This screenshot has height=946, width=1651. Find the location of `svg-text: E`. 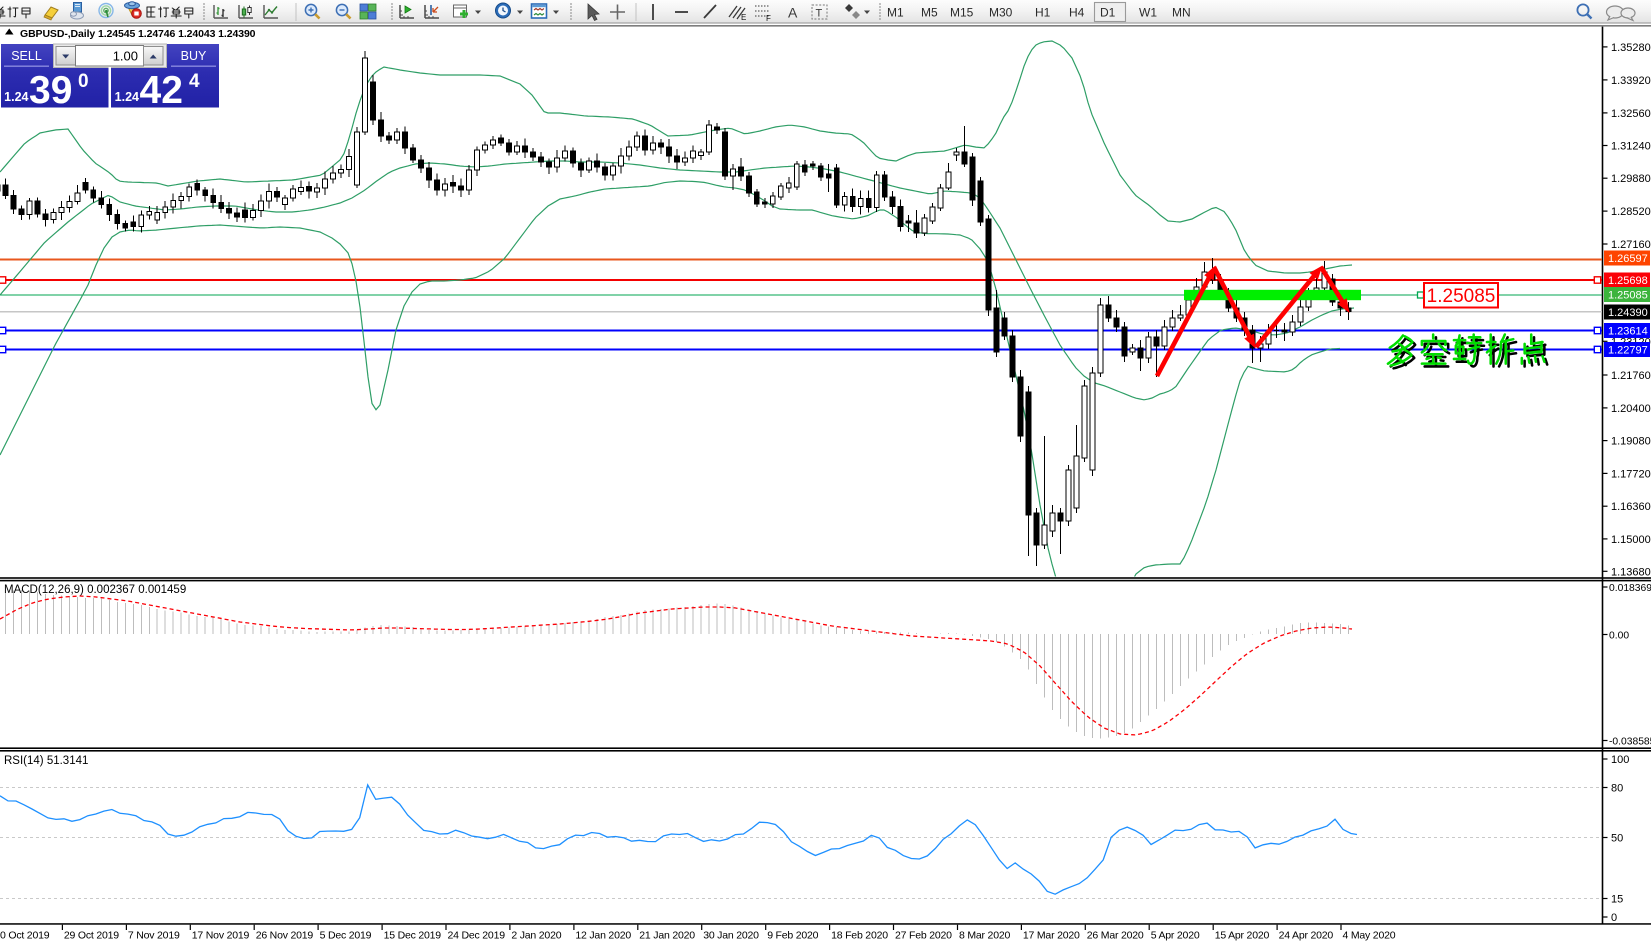

svg-text: E is located at coordinates (743, 17).